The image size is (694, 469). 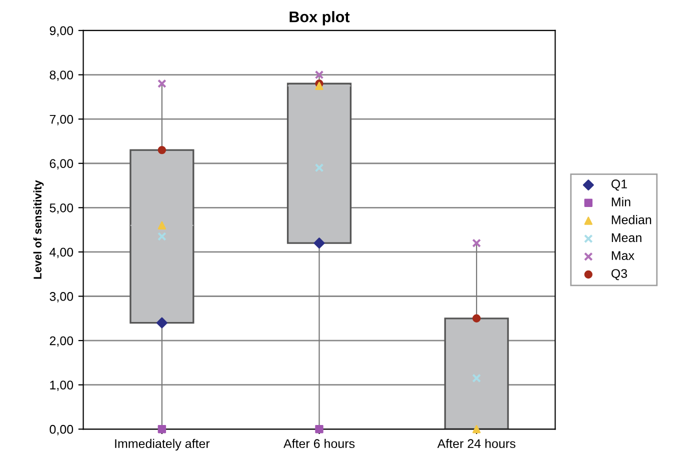 What do you see at coordinates (62, 208) in the screenshot?
I see `y-tick-label: 5,00` at bounding box center [62, 208].